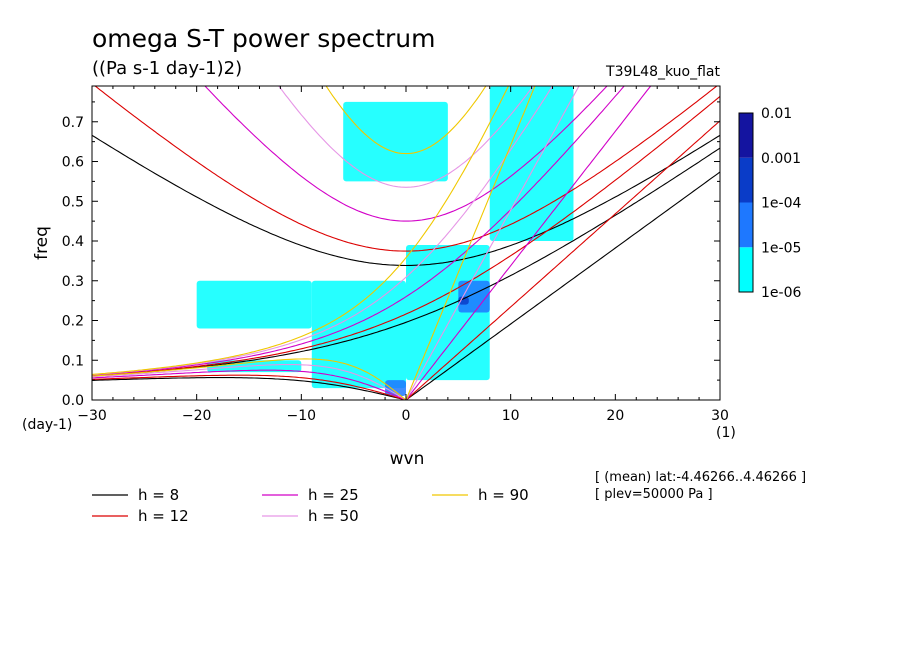  I want to click on chart-title: omega S-T power spectrum, so click(264, 38).